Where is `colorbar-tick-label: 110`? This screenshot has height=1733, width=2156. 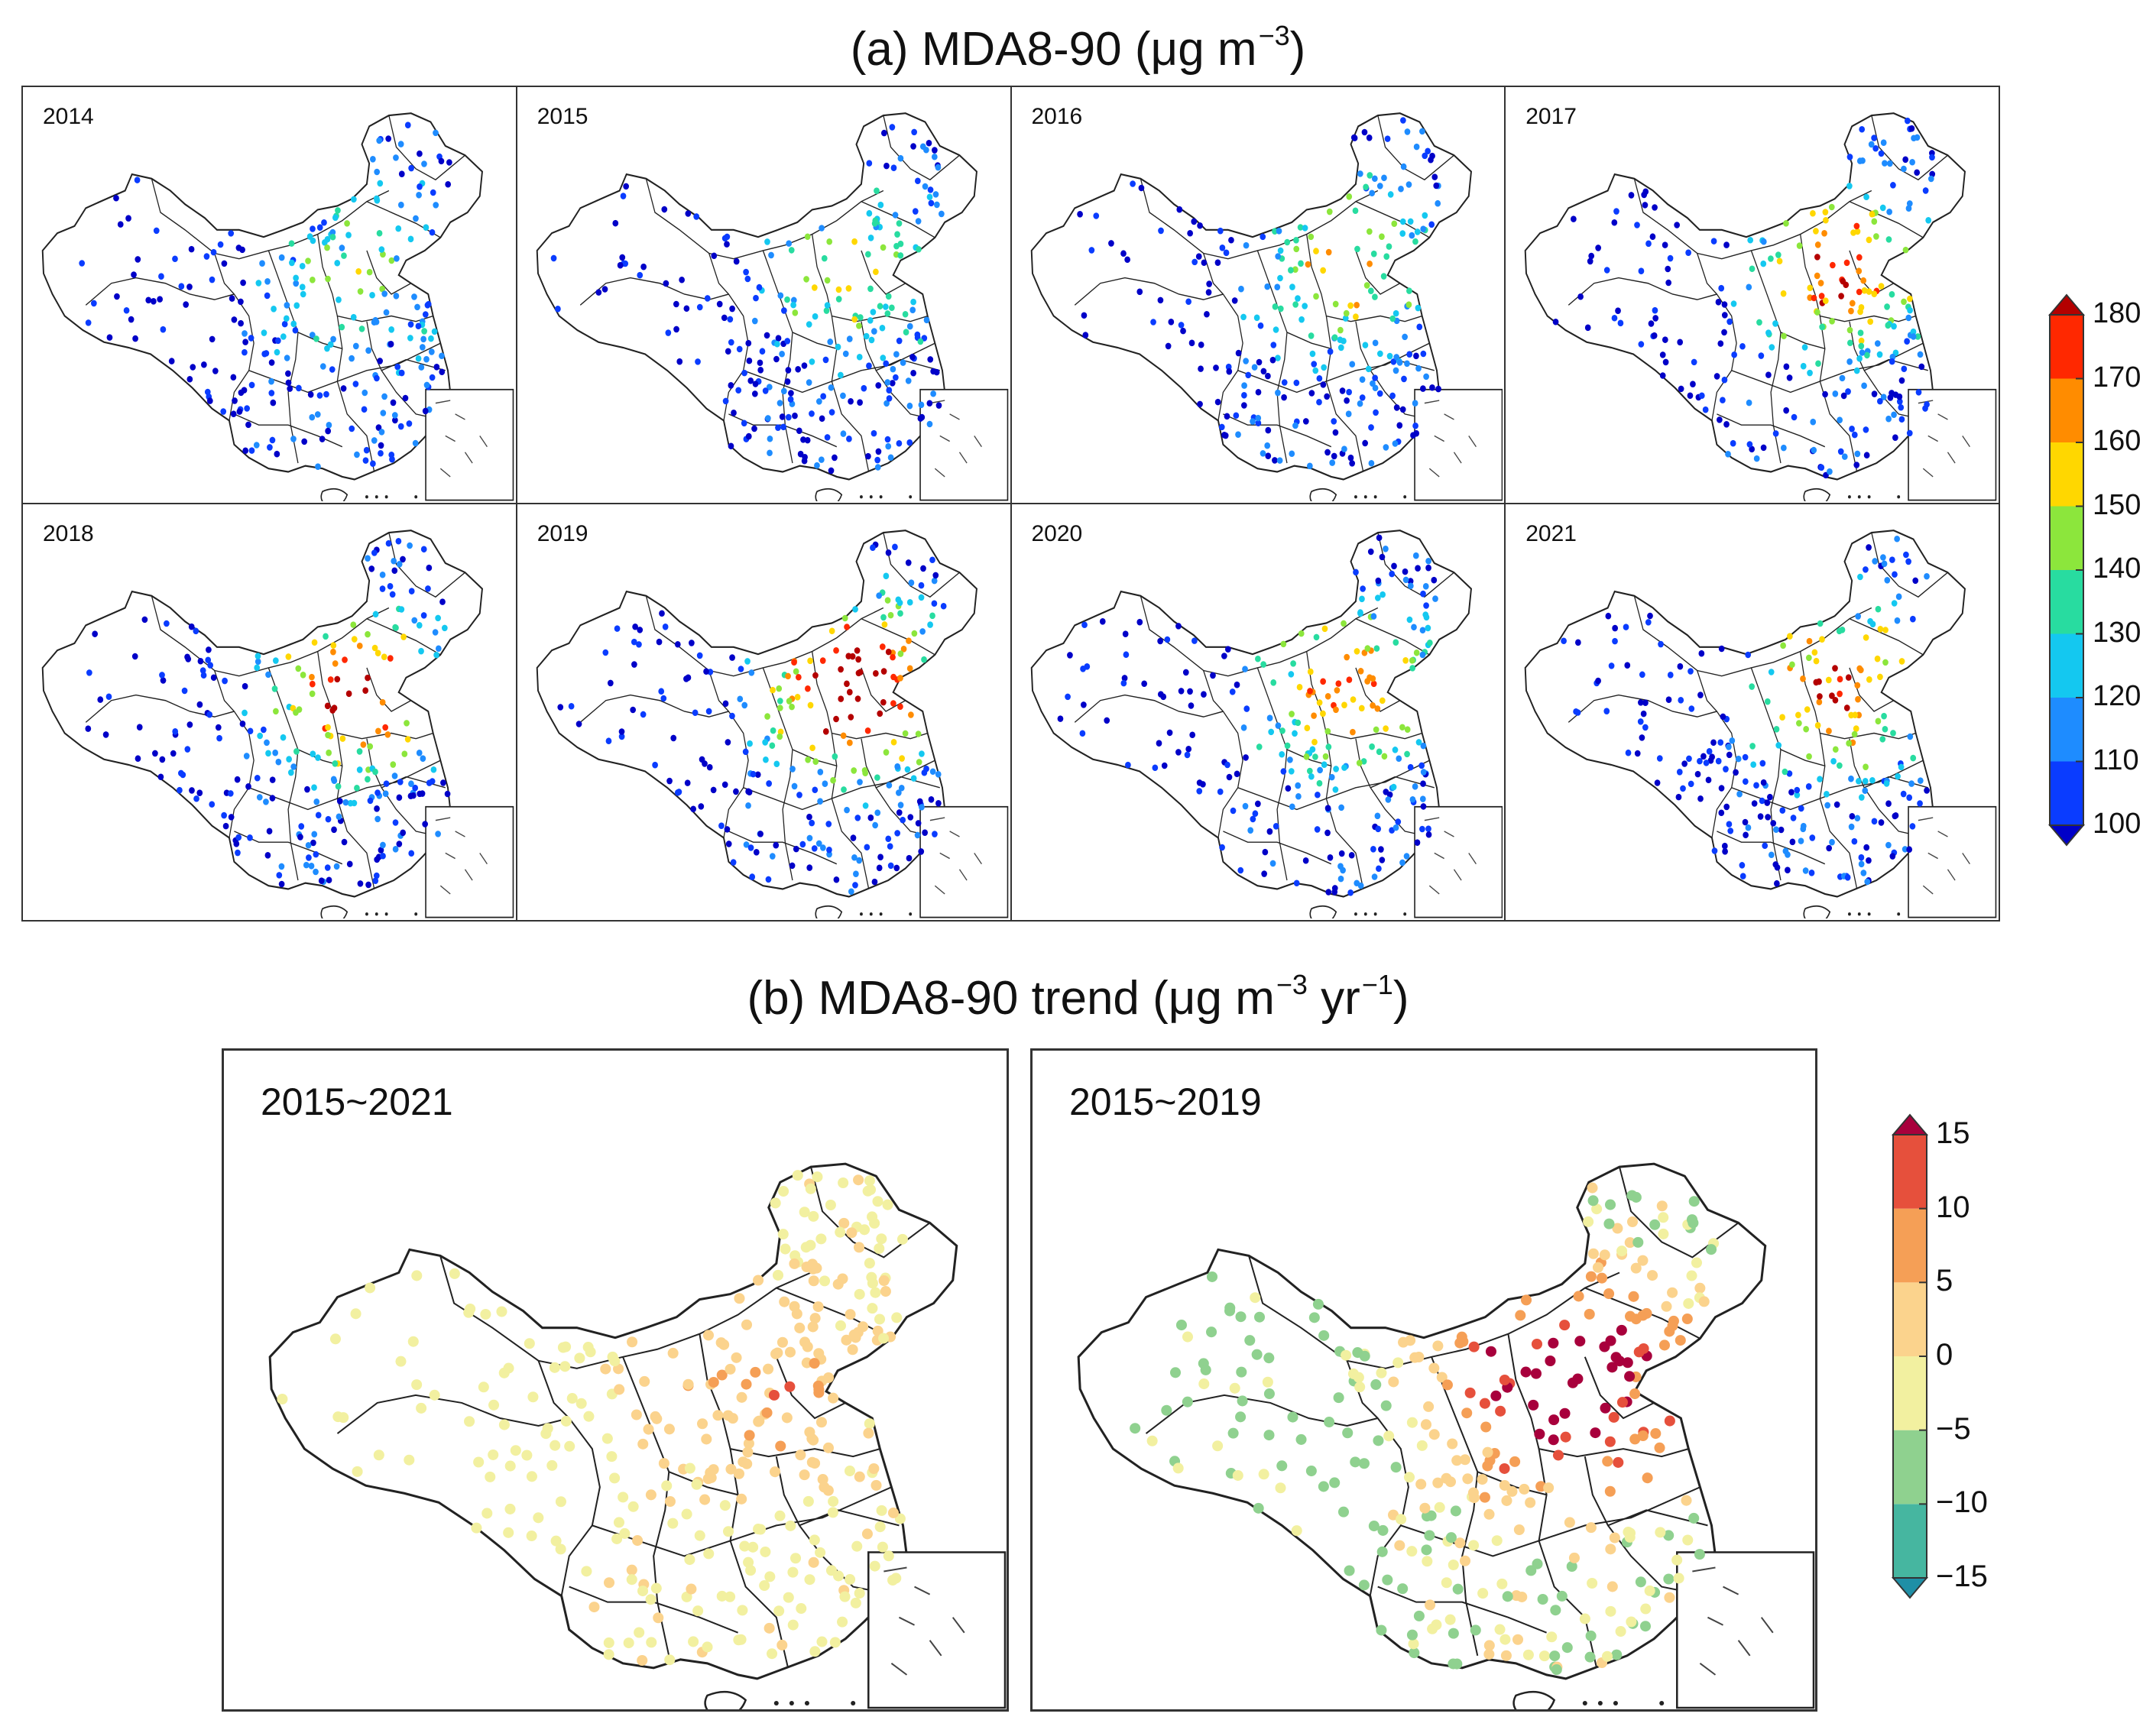
colorbar-tick-label: 110 is located at coordinates (2116, 759).